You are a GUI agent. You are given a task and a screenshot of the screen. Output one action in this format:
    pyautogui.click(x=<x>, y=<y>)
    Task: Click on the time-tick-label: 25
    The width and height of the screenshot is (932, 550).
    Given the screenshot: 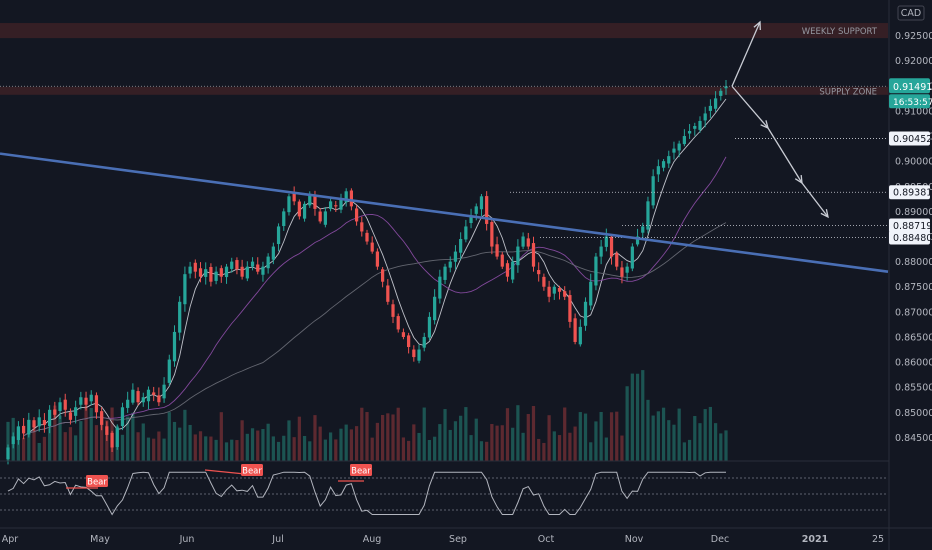 What is the action you would take?
    pyautogui.click(x=878, y=539)
    